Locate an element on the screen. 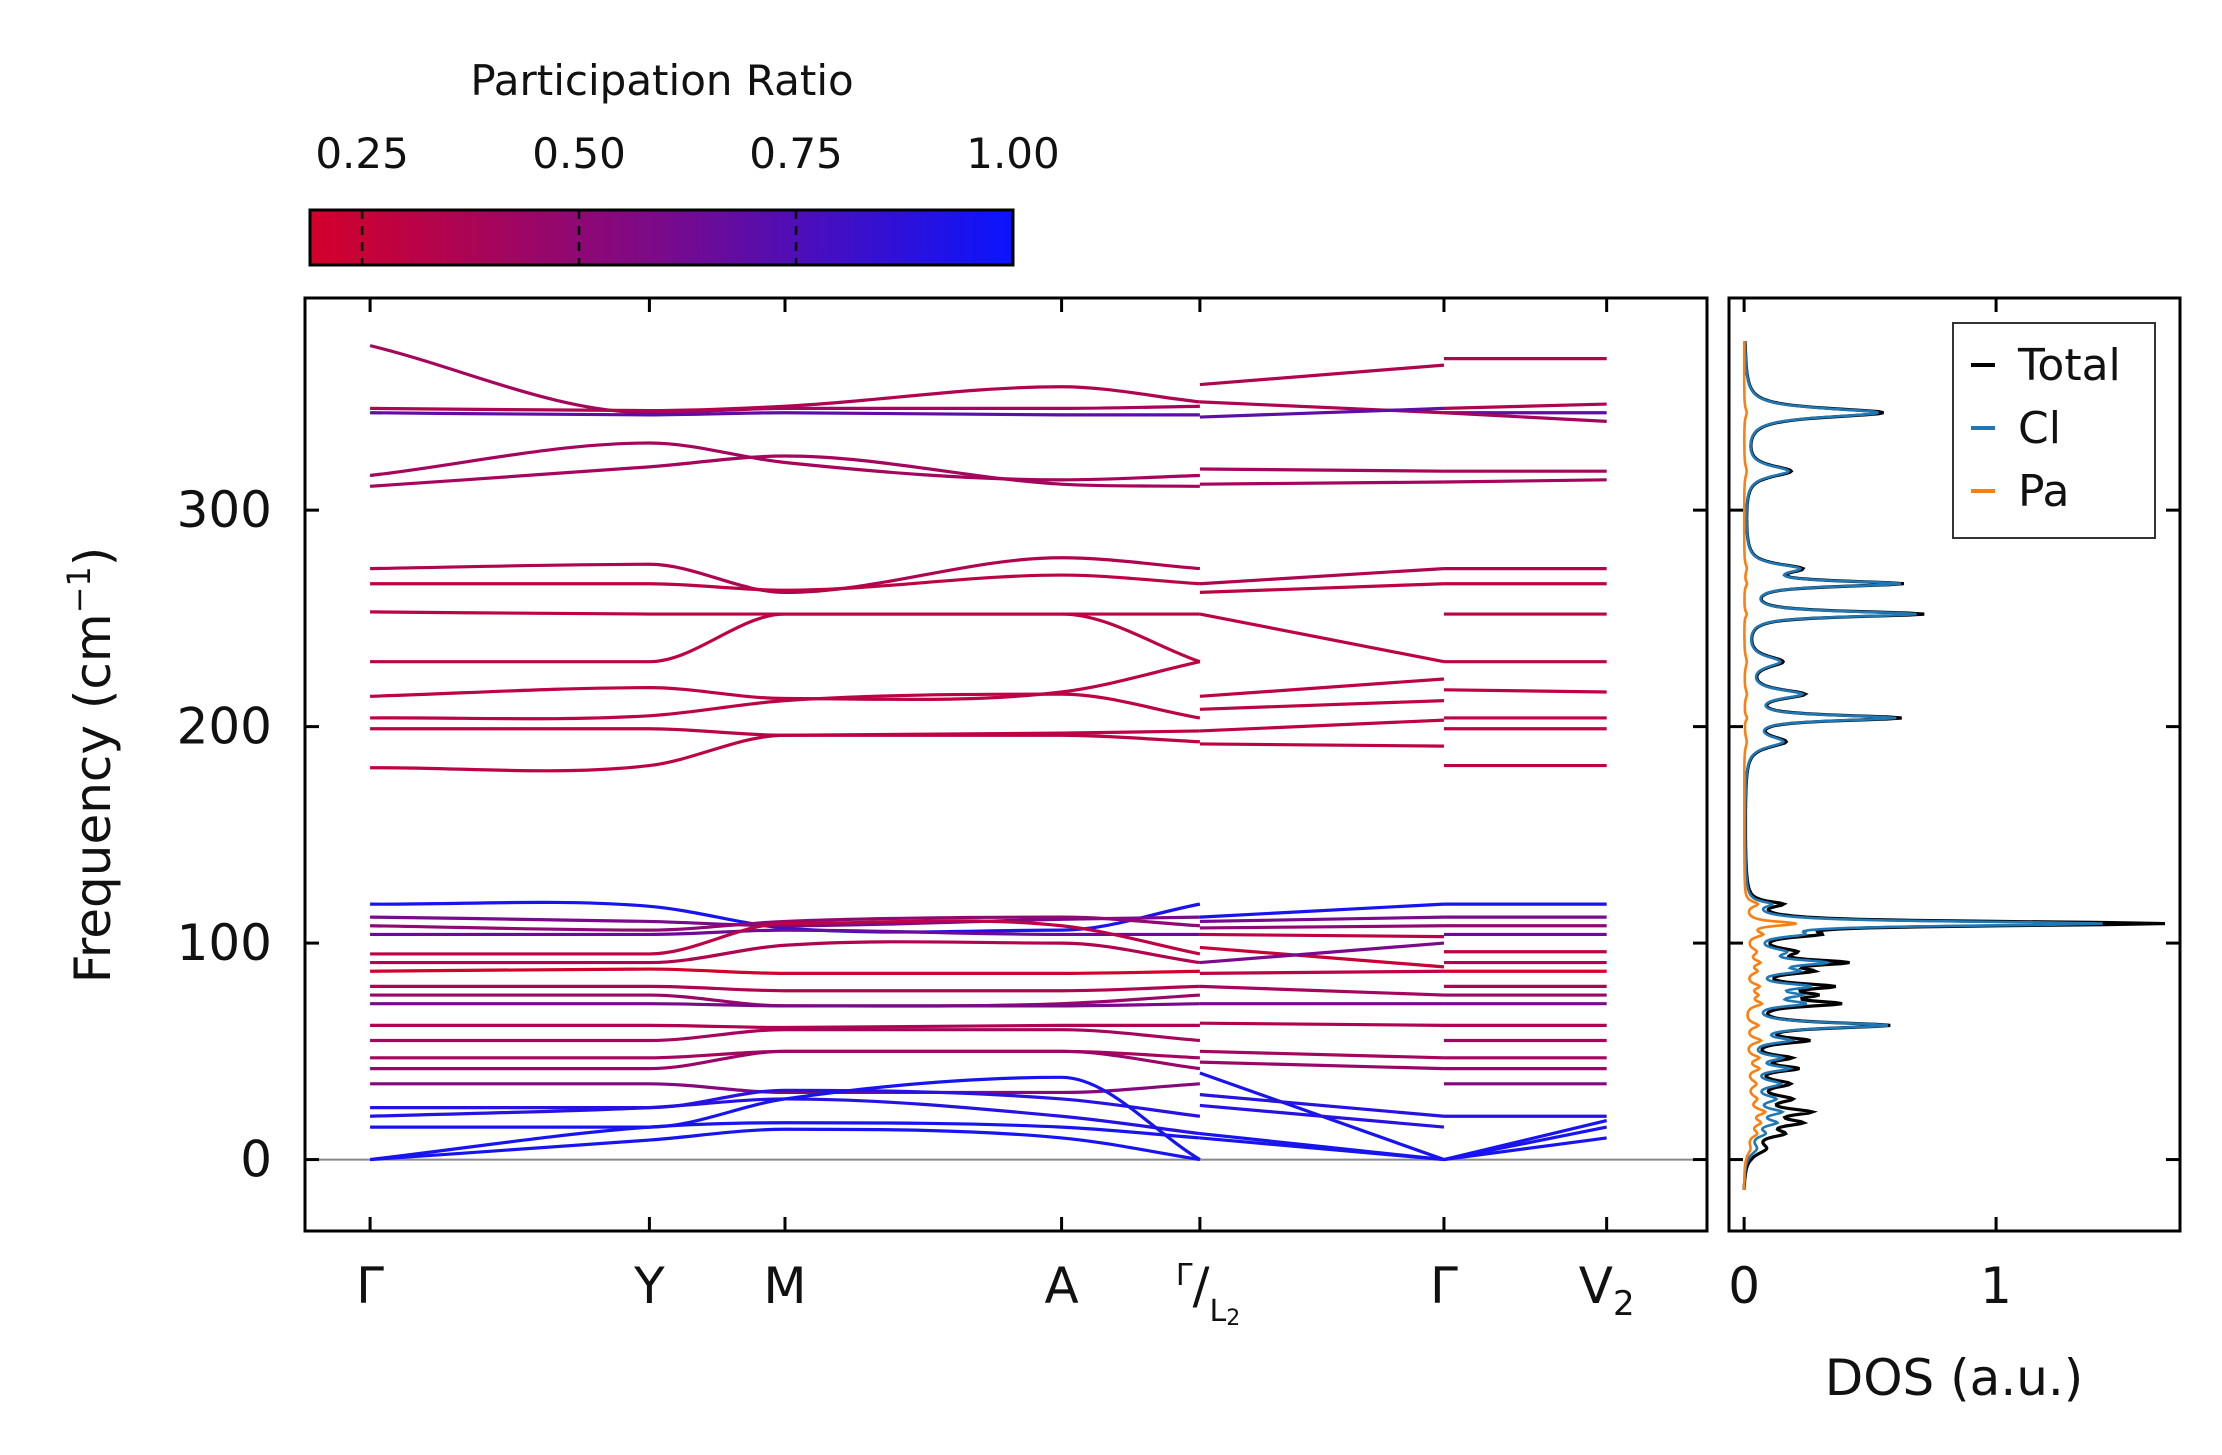 This screenshot has width=2222, height=1455. y-axis-label-main: Frequency (cm is located at coordinates (93, 798).